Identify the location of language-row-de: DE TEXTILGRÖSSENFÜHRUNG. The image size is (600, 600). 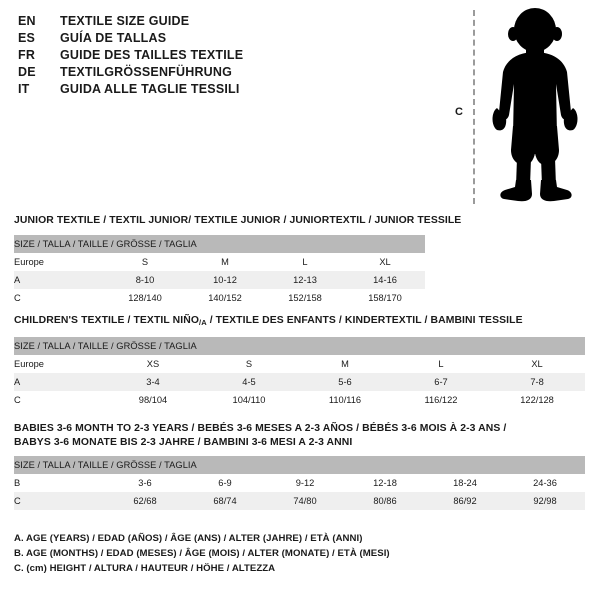
(130, 73).